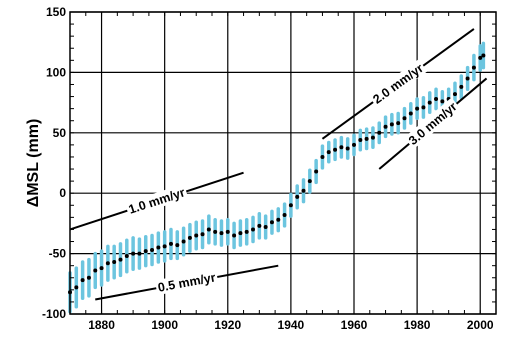 Image resolution: width=512 pixels, height=337 pixels. Describe the element at coordinates (164, 325) in the screenshot. I see `x-tick-label: 1900` at that location.